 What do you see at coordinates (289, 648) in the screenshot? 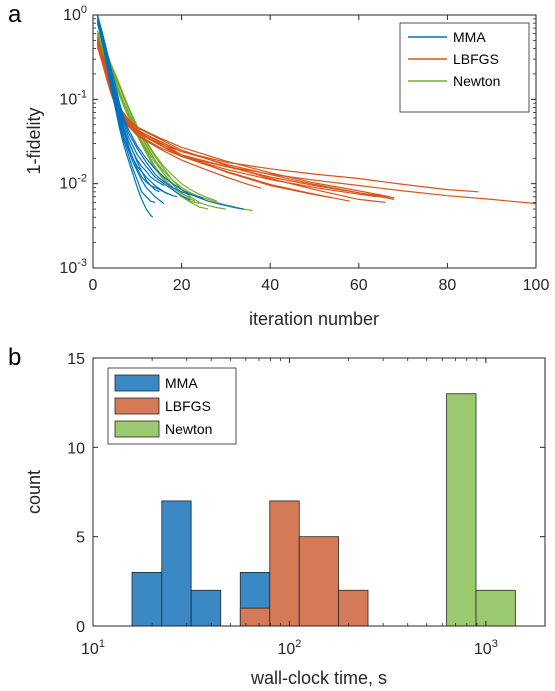
I see `x-tick-label: 10²` at bounding box center [289, 648].